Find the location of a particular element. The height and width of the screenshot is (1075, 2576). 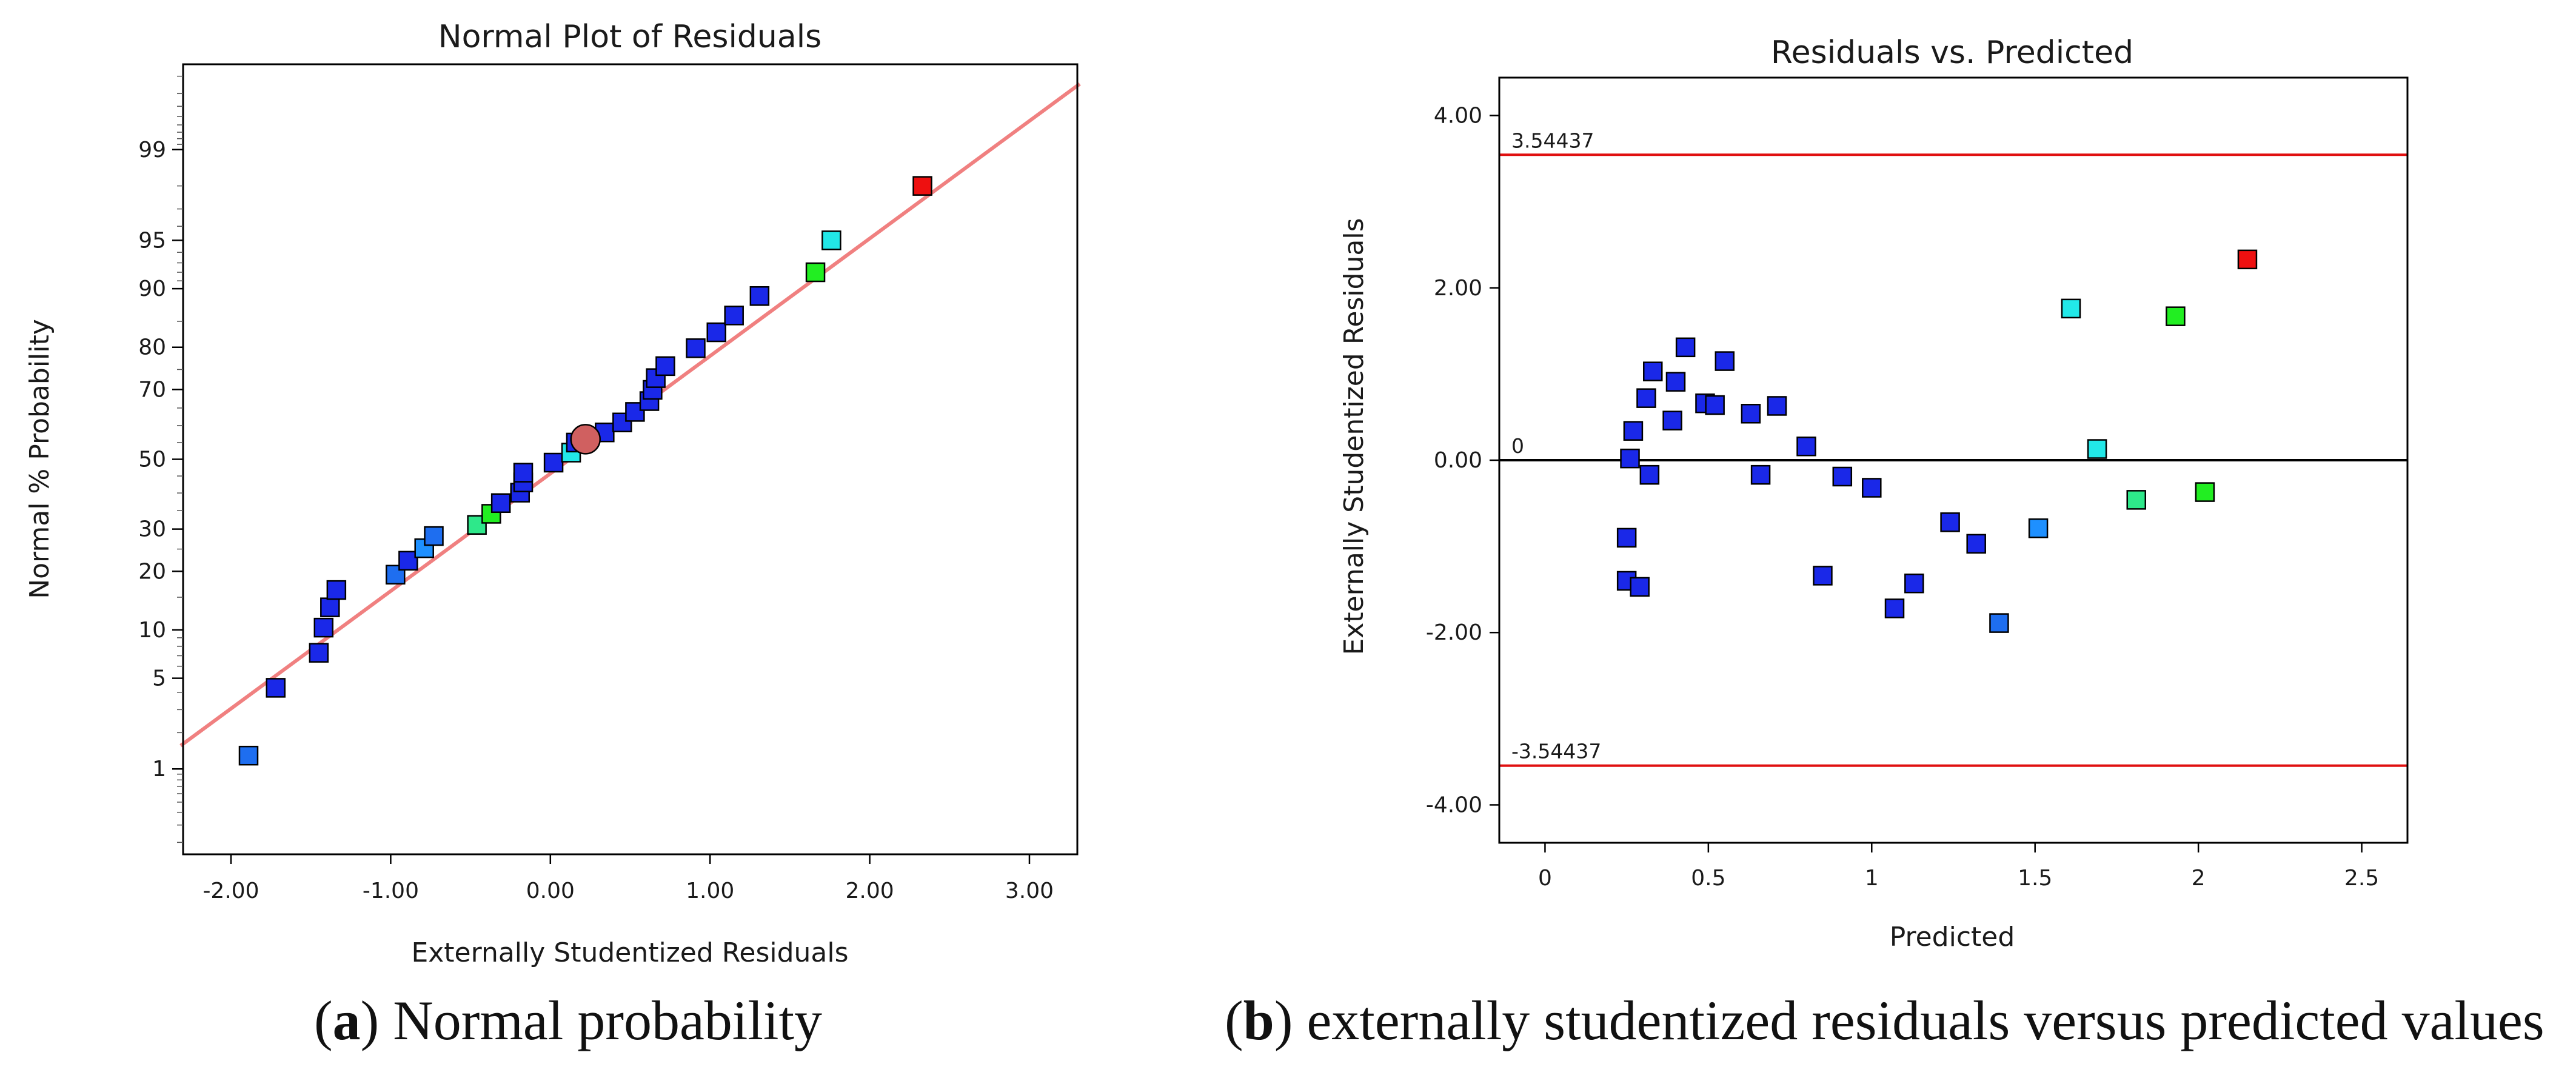

normal-plot-y-tick-label: 20 is located at coordinates (152, 571).